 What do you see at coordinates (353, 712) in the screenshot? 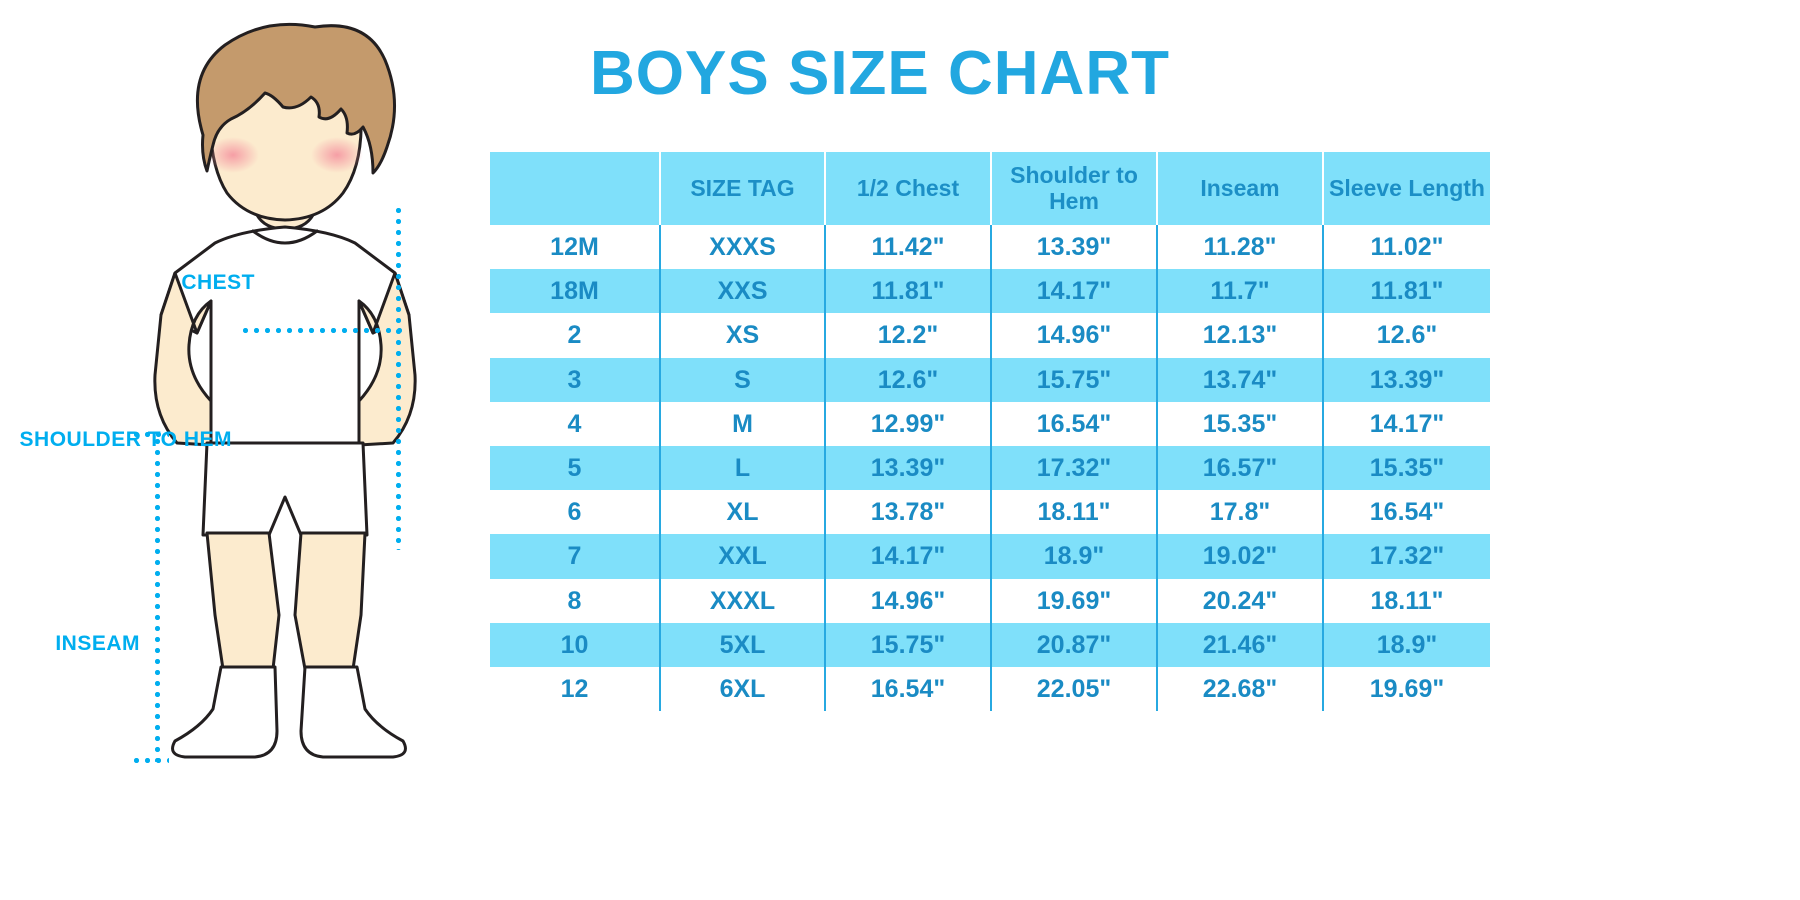
I see `sock-right` at bounding box center [353, 712].